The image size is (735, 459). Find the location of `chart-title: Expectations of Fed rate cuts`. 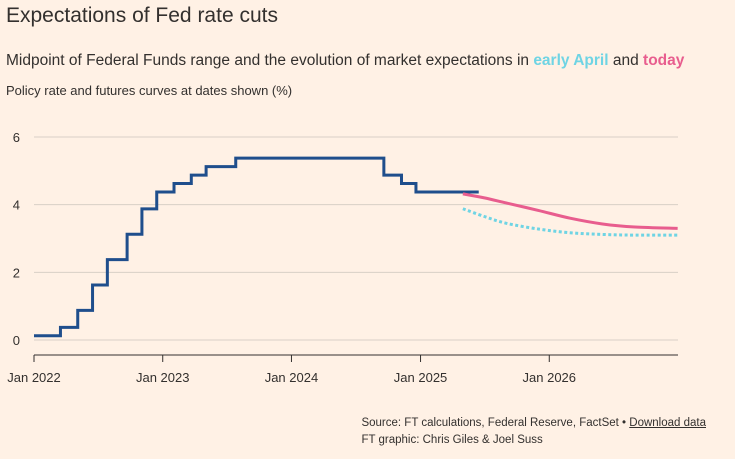

chart-title: Expectations of Fed rate cuts is located at coordinates (142, 15).